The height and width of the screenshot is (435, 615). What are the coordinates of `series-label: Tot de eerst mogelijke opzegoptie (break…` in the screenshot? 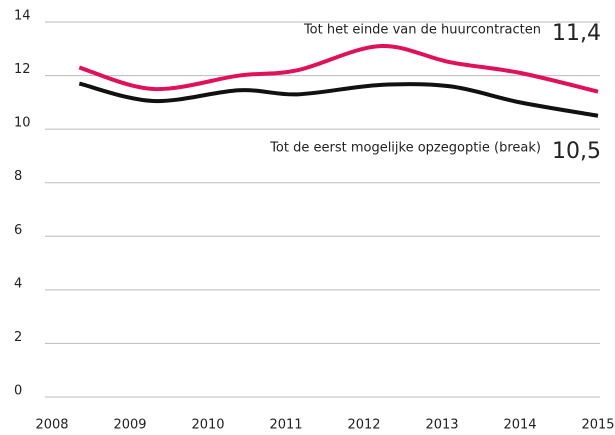 It's located at (405, 147).